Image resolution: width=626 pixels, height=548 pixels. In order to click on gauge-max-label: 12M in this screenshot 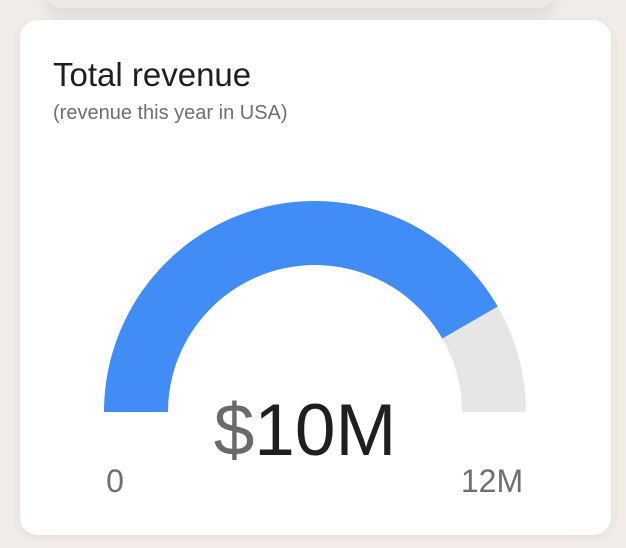, I will do `click(492, 481)`.